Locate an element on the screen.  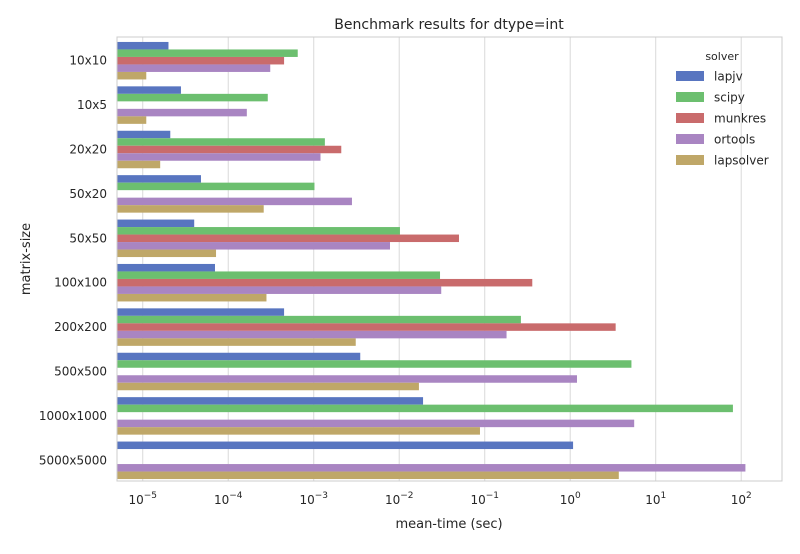
legend-label-ortools: ortools is located at coordinates (734, 140).